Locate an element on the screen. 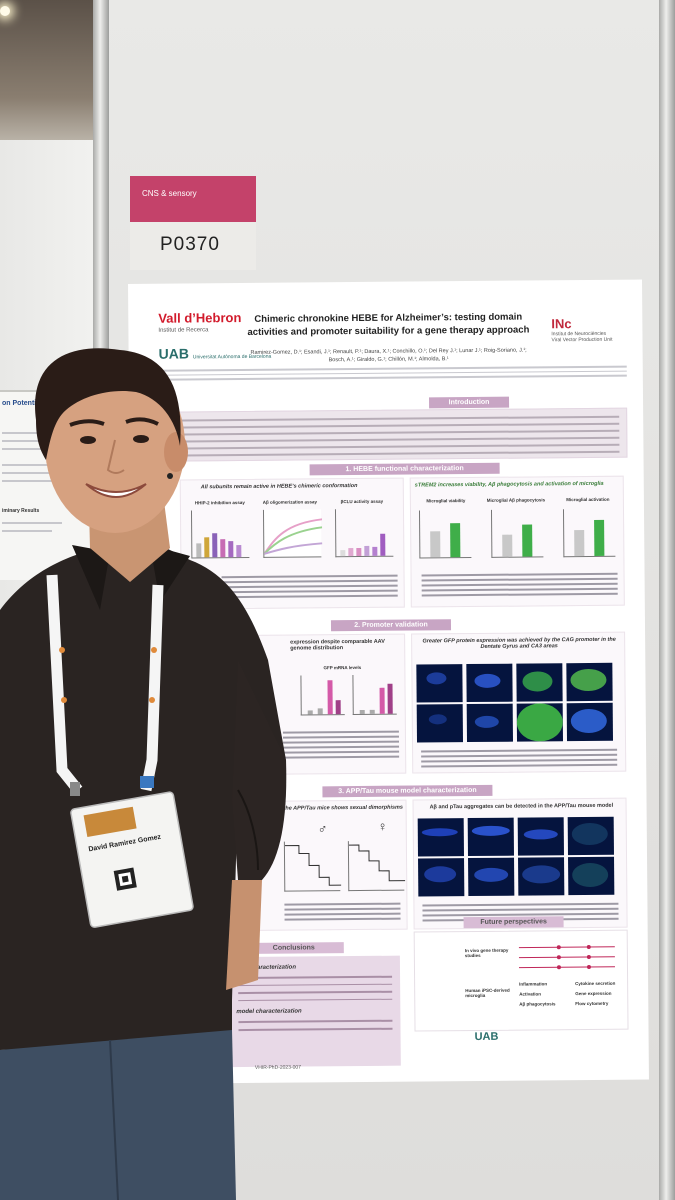 Image resolution: width=675 pixels, height=1200 pixels. future-phagocytosis: Aβ phagocytosis is located at coordinates (537, 1004).